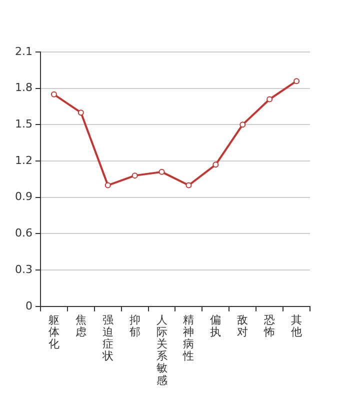 The height and width of the screenshot is (400, 342). Describe the element at coordinates (107, 338) in the screenshot. I see `x-tick-label: 强迫症状` at that location.